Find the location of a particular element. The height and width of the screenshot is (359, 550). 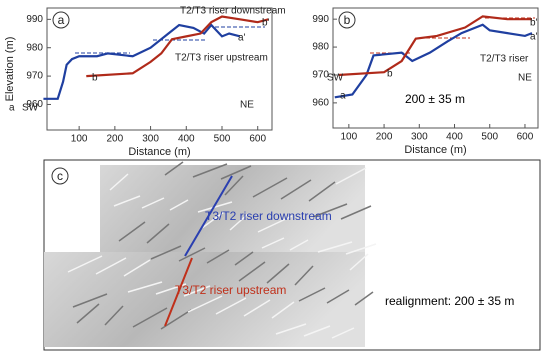

annotation: 200 ± 35 m is located at coordinates (435, 99).